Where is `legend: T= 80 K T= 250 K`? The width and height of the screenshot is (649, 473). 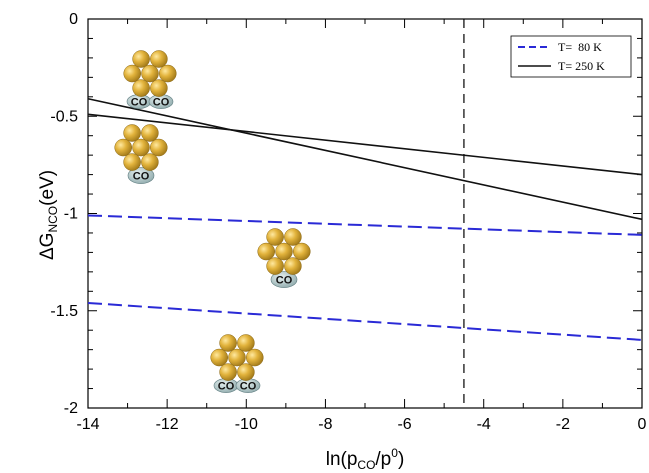
legend: T= 80 K T= 250 K is located at coordinates (571, 56).